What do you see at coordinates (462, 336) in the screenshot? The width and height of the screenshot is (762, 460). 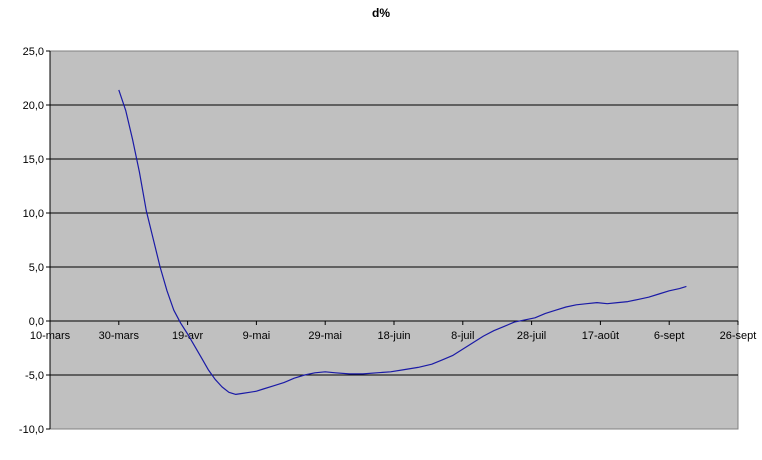 I see `x-tick-label: 8-juil` at bounding box center [462, 336].